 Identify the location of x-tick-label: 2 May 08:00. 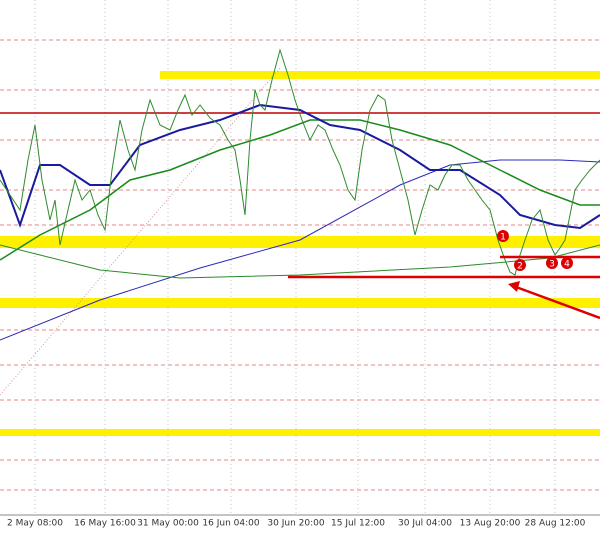
(35, 524).